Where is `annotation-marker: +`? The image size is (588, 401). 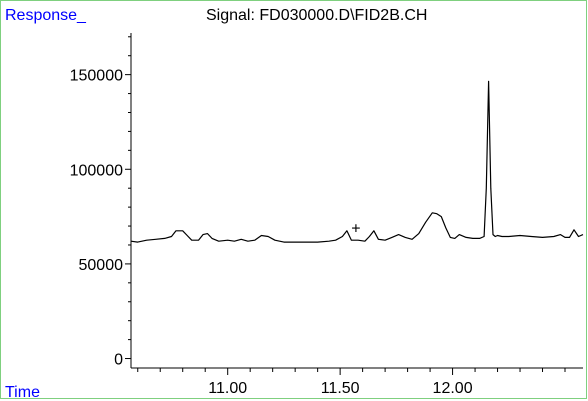 annotation-marker: + is located at coordinates (355, 229).